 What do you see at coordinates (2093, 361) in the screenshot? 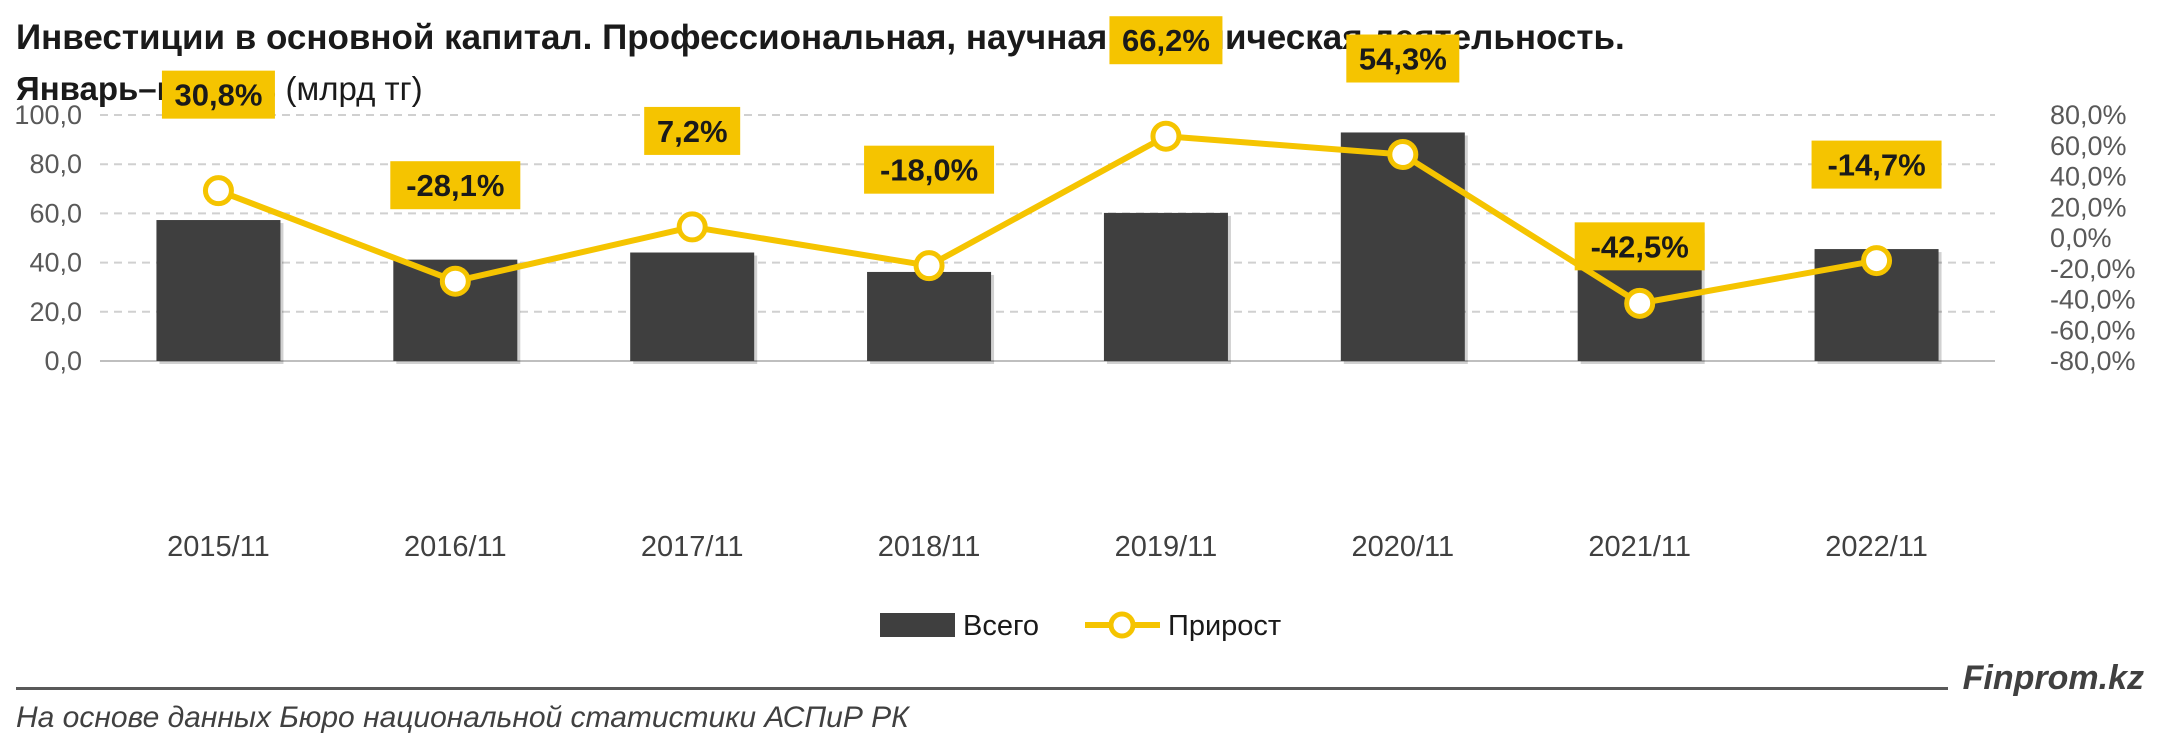
I see `y-right-tick-label: -80,0%` at bounding box center [2093, 361].